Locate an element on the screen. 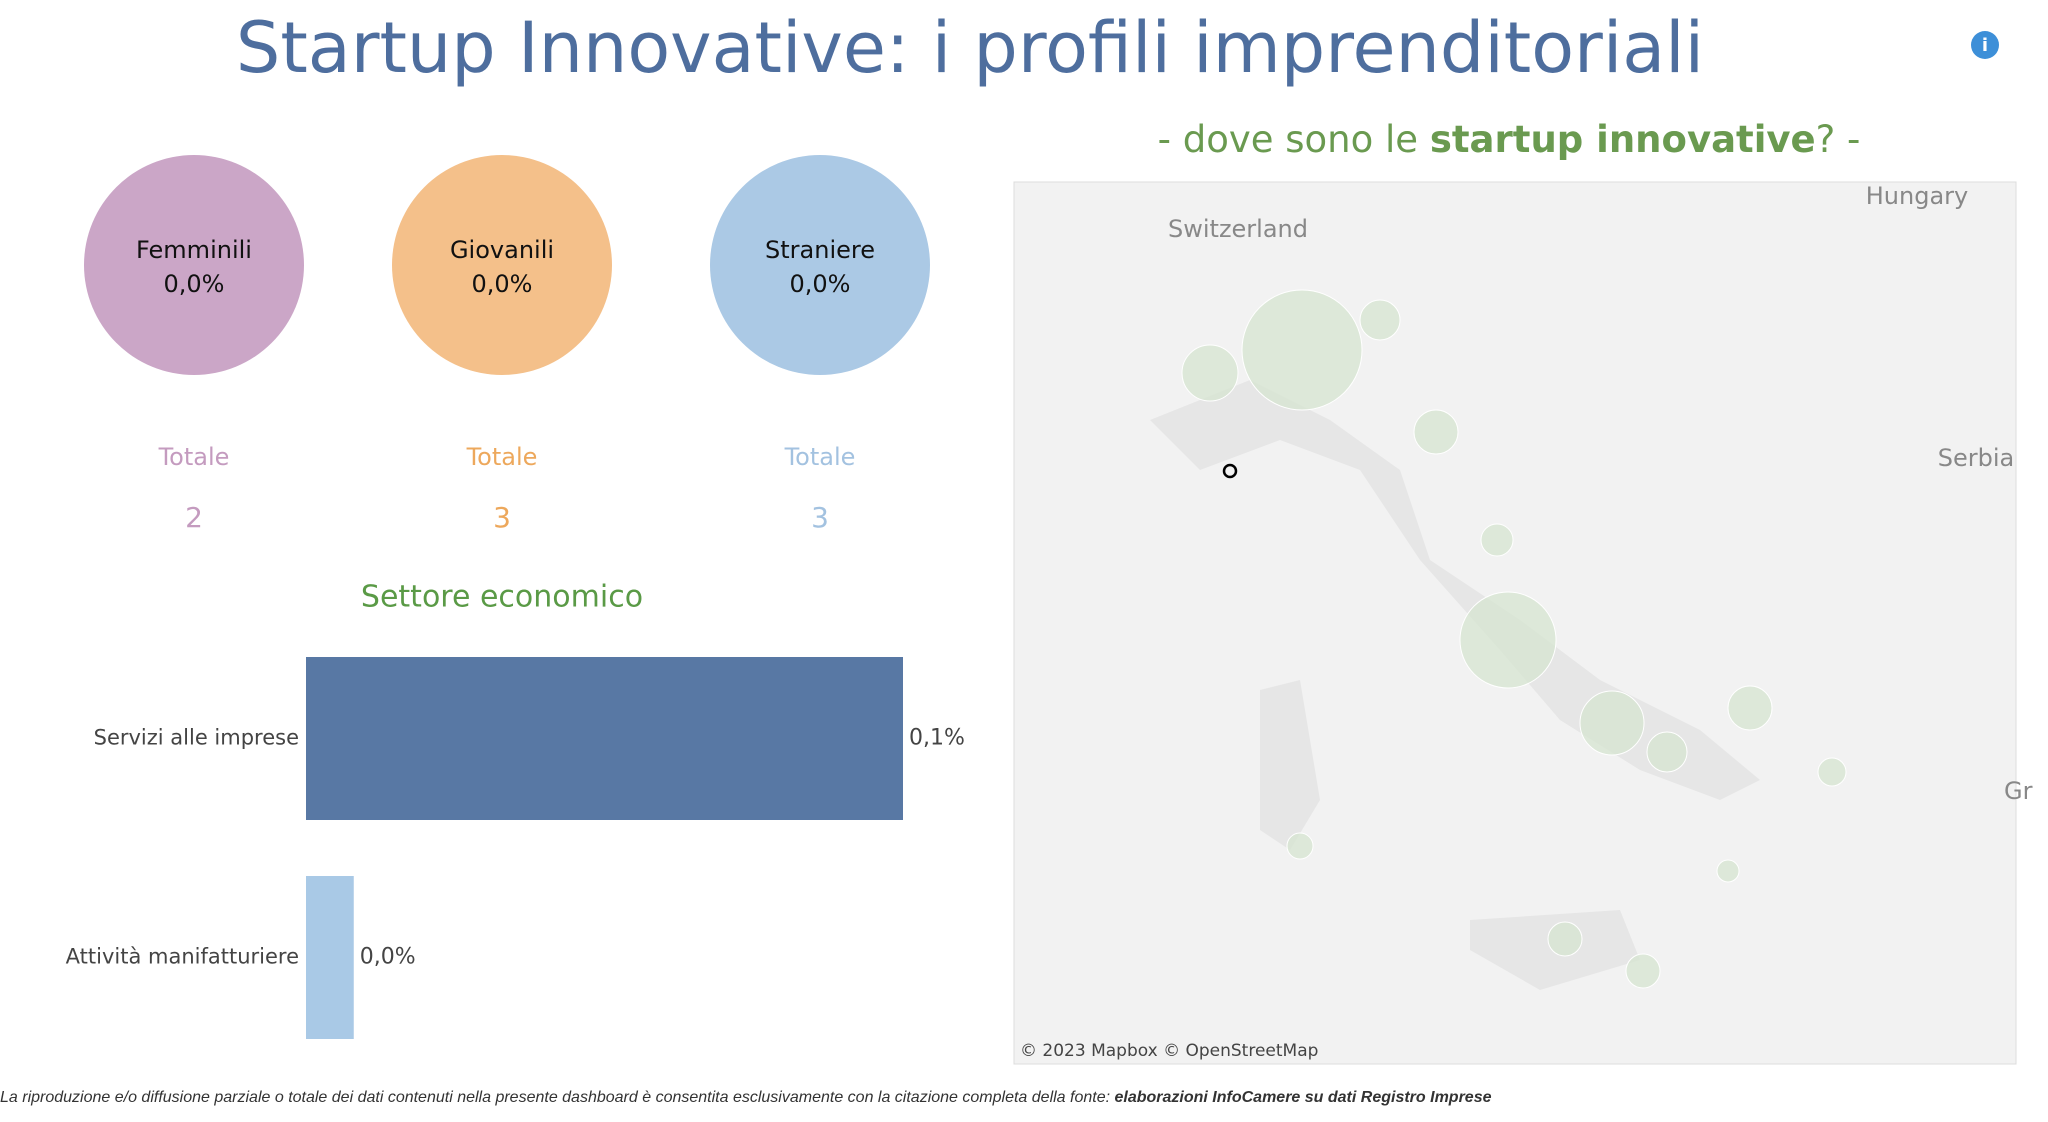  map-title: - dove sono le startup innovative? - is located at coordinates (1509, 139).